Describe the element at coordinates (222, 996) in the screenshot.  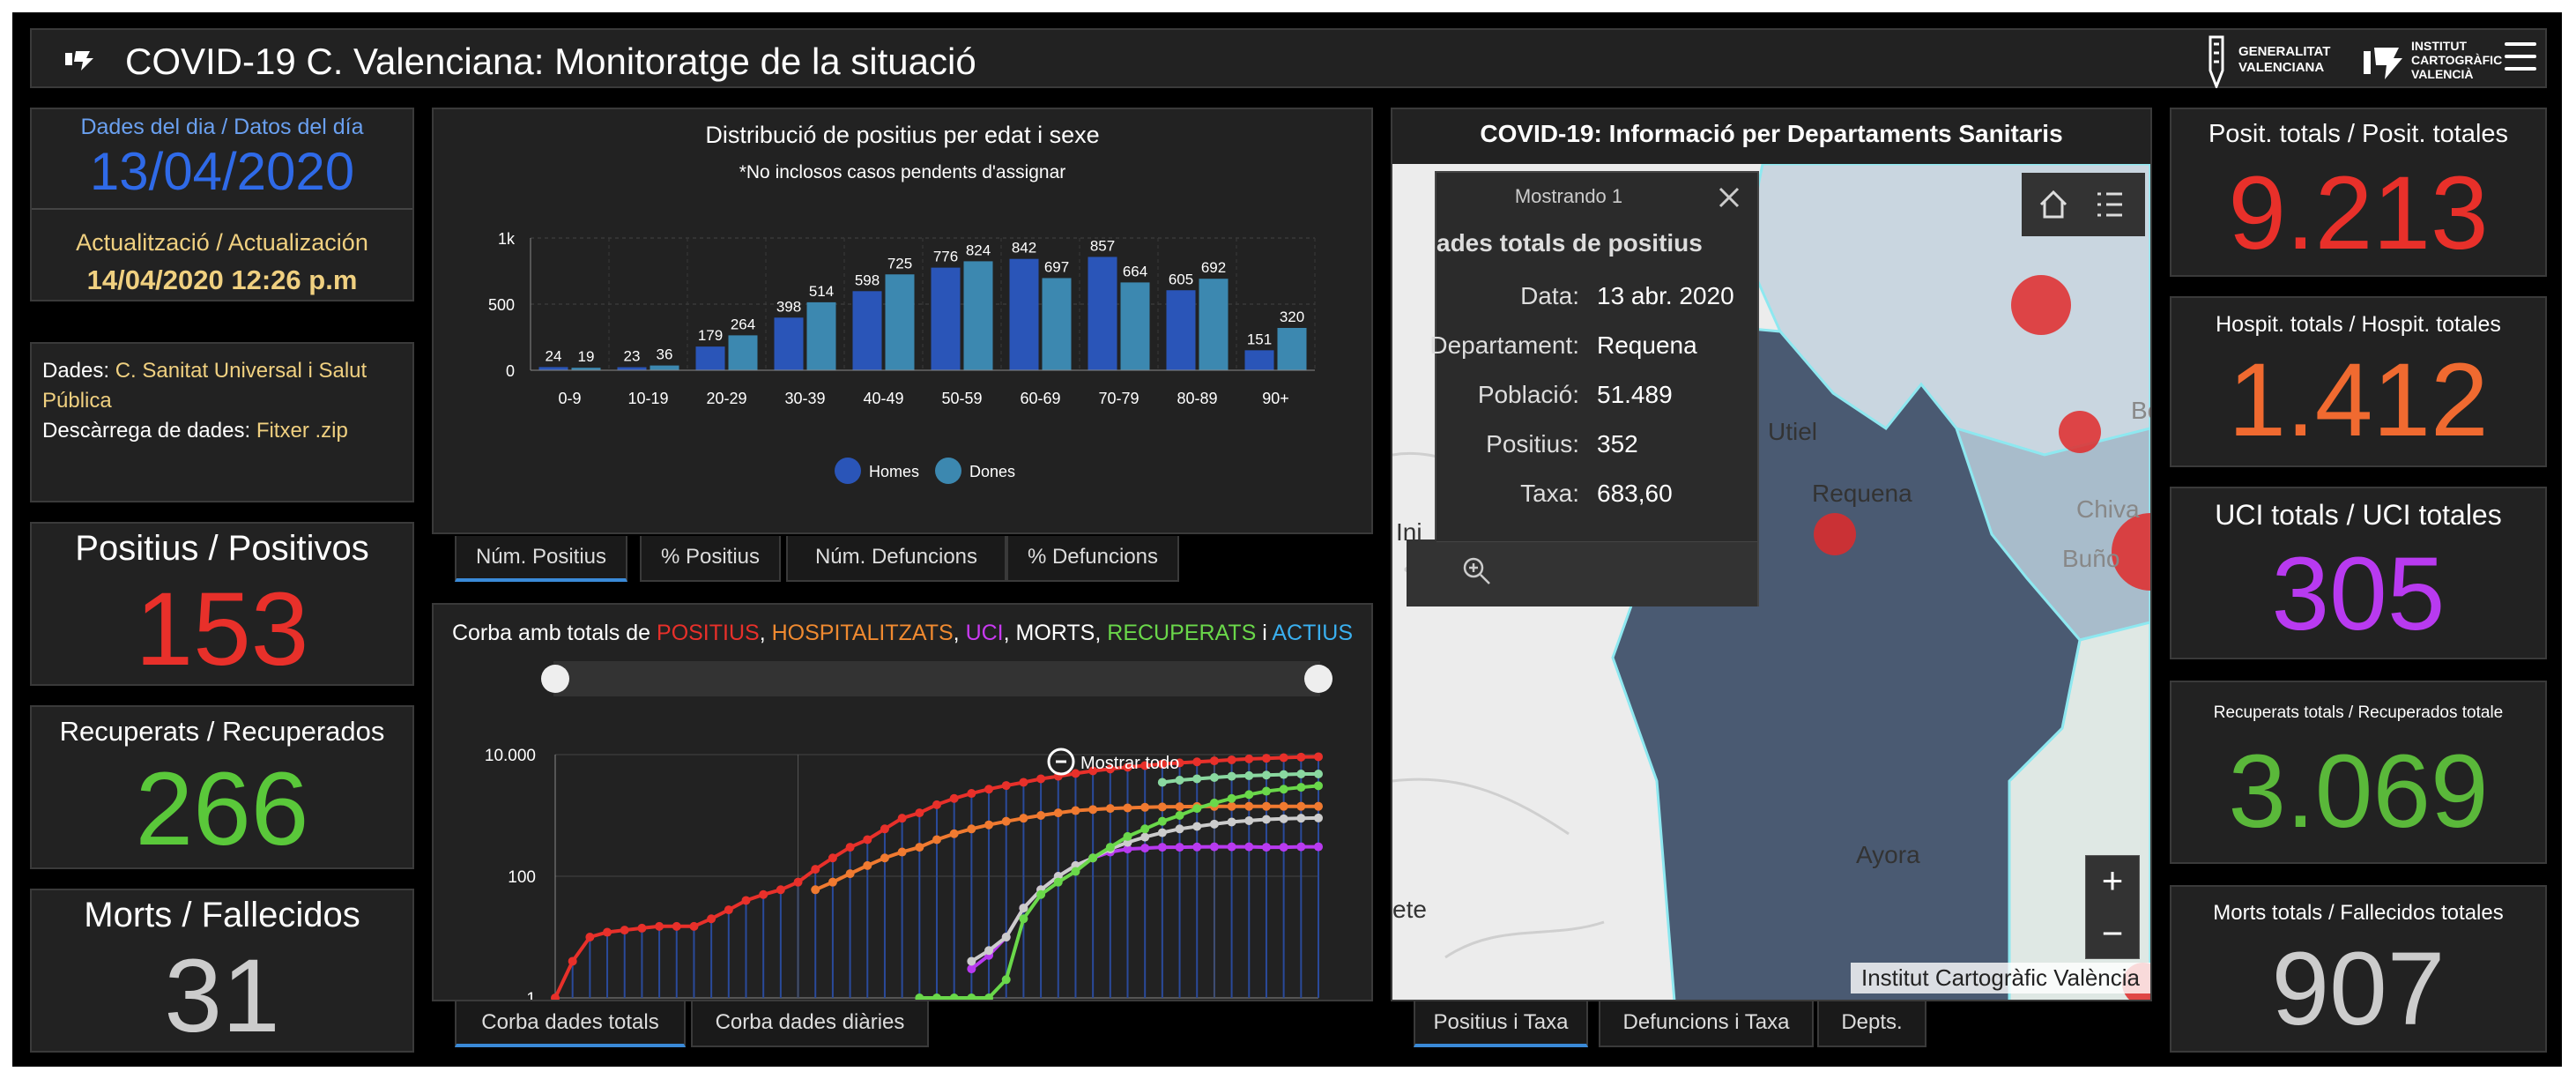
I see `morts-value: 31` at that location.